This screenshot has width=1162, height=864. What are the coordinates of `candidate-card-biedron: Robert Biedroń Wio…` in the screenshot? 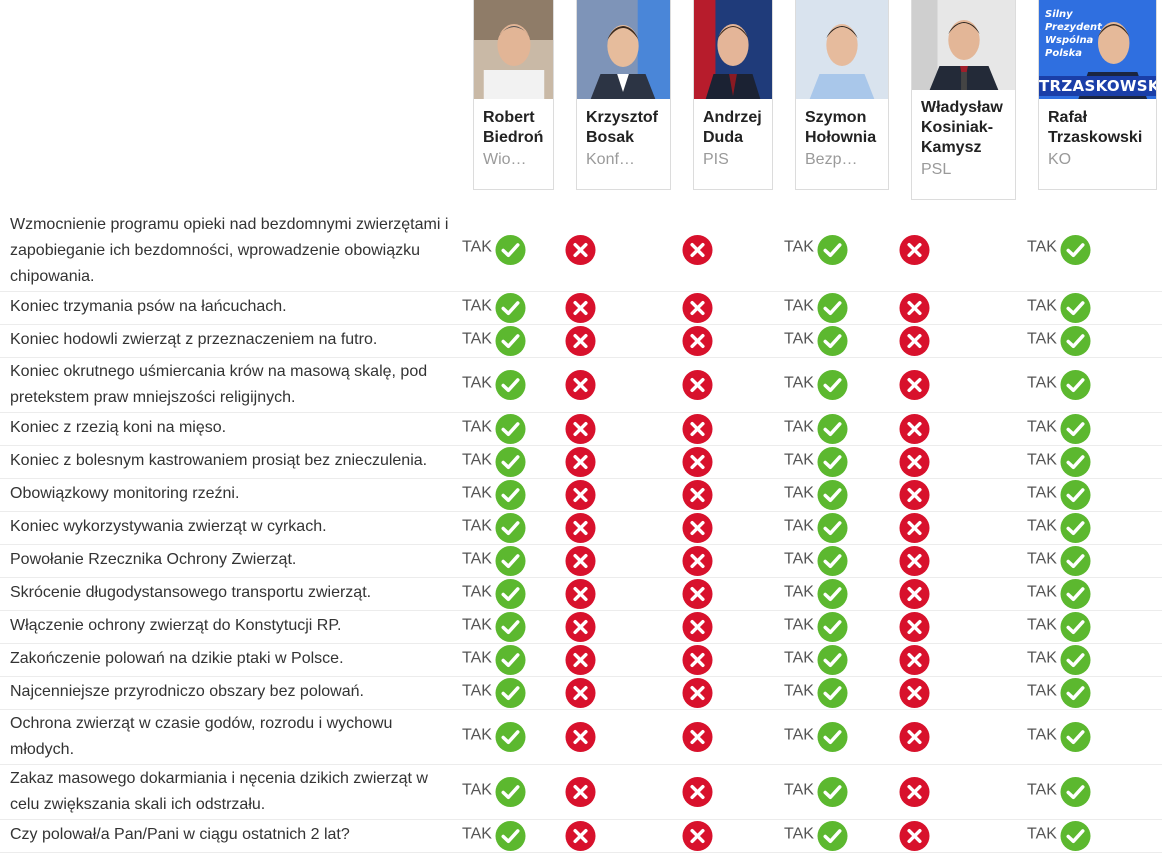 It's located at (513, 95).